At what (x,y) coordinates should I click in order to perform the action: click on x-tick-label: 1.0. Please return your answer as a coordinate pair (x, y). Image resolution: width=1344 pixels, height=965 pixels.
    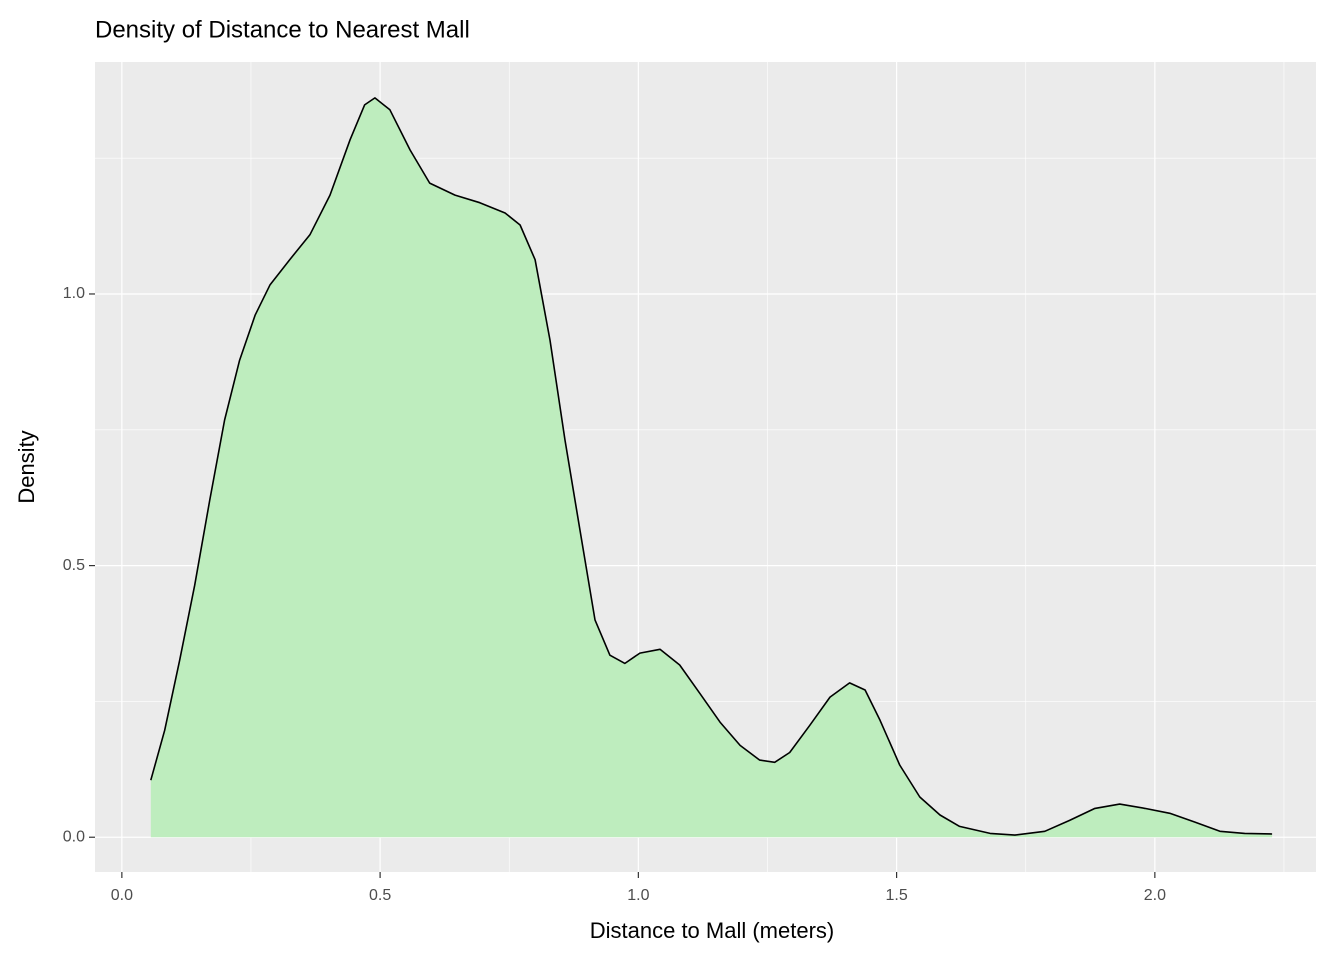
    Looking at the image, I should click on (638, 895).